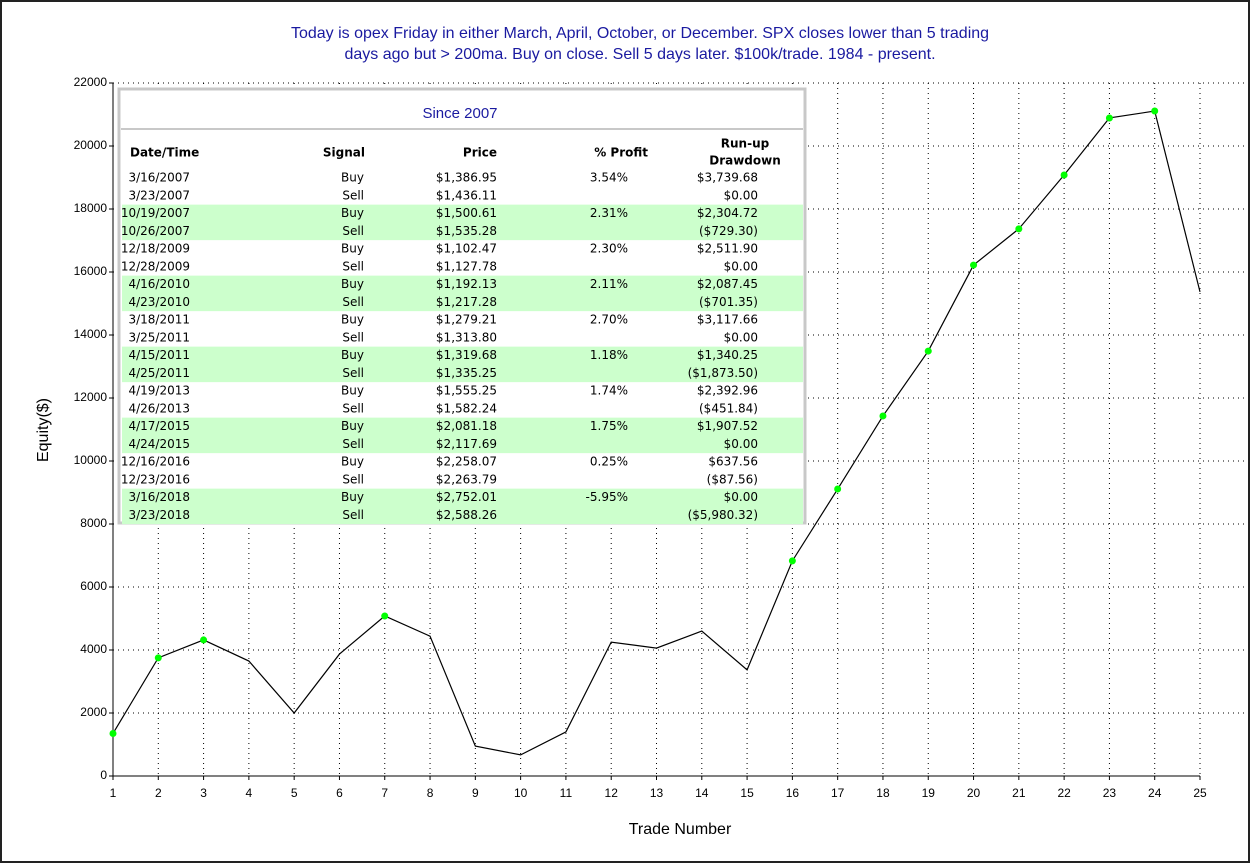  What do you see at coordinates (466, 391) in the screenshot?
I see `price: $1,555.25` at bounding box center [466, 391].